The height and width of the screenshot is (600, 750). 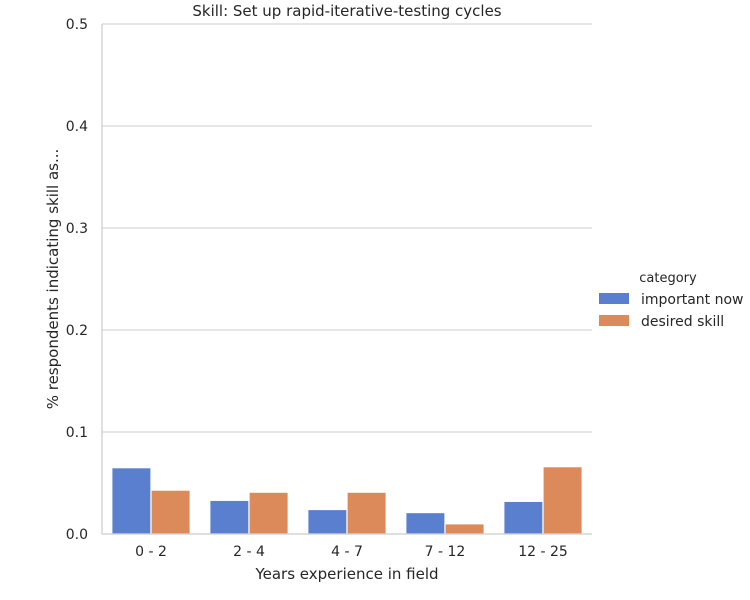 What do you see at coordinates (249, 552) in the screenshot?
I see `x-tick-label: 2 - 4` at bounding box center [249, 552].